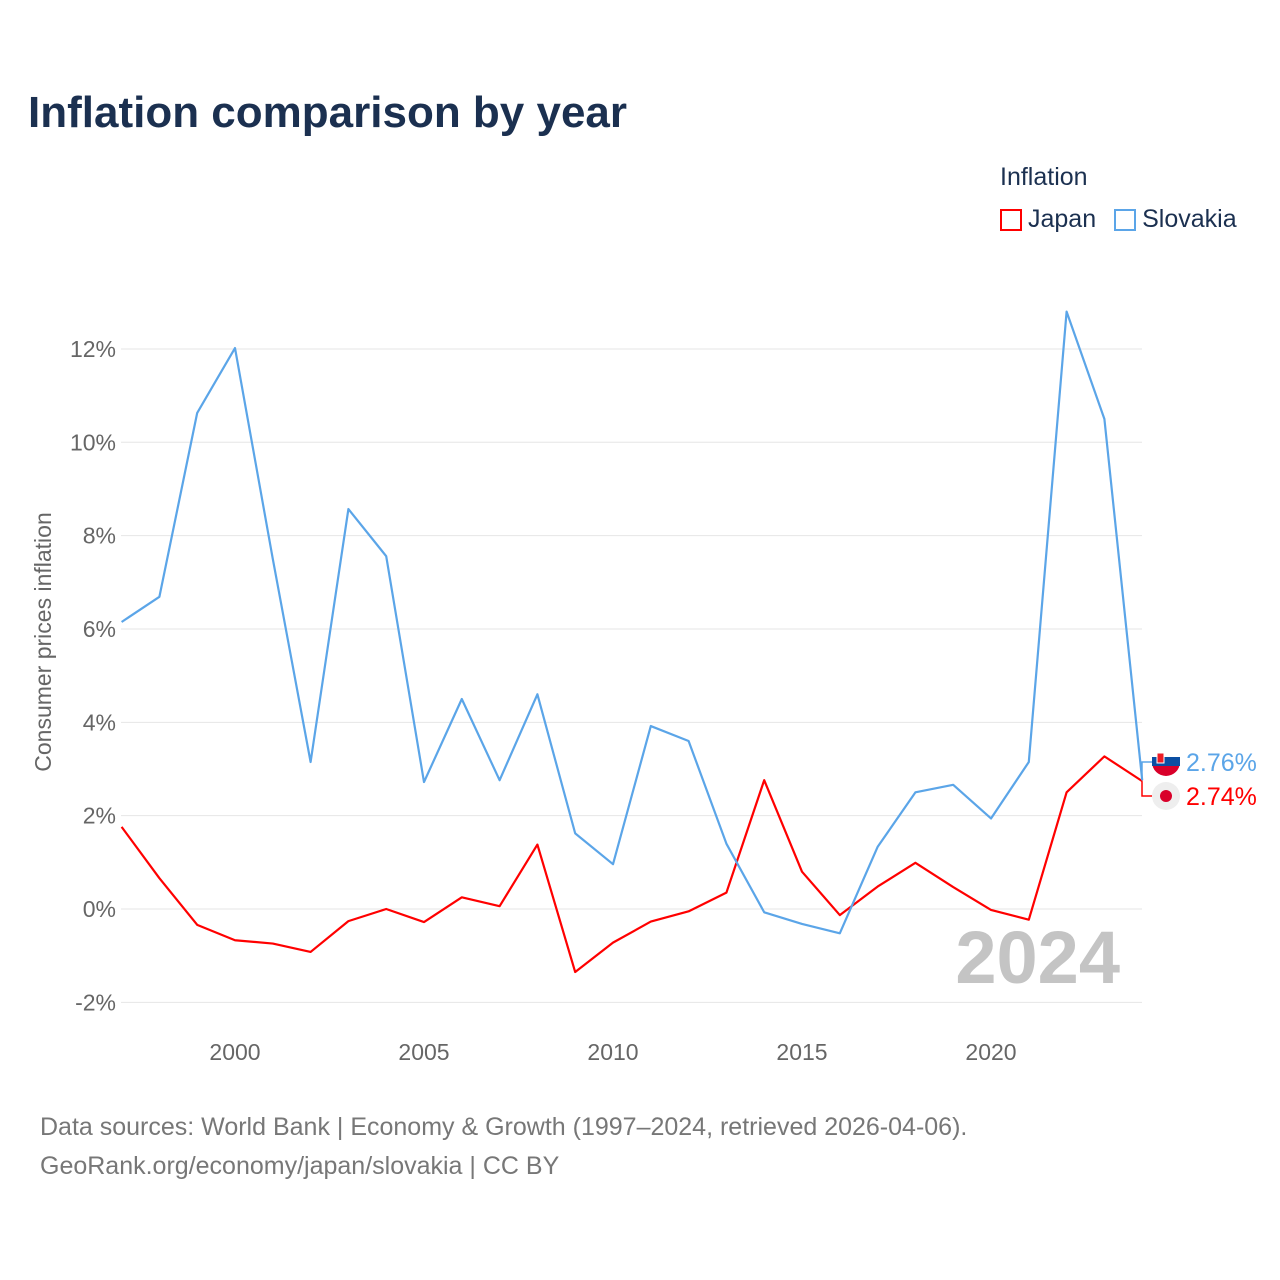  I want to click on slovakia-flag-white, so click(1166, 752).